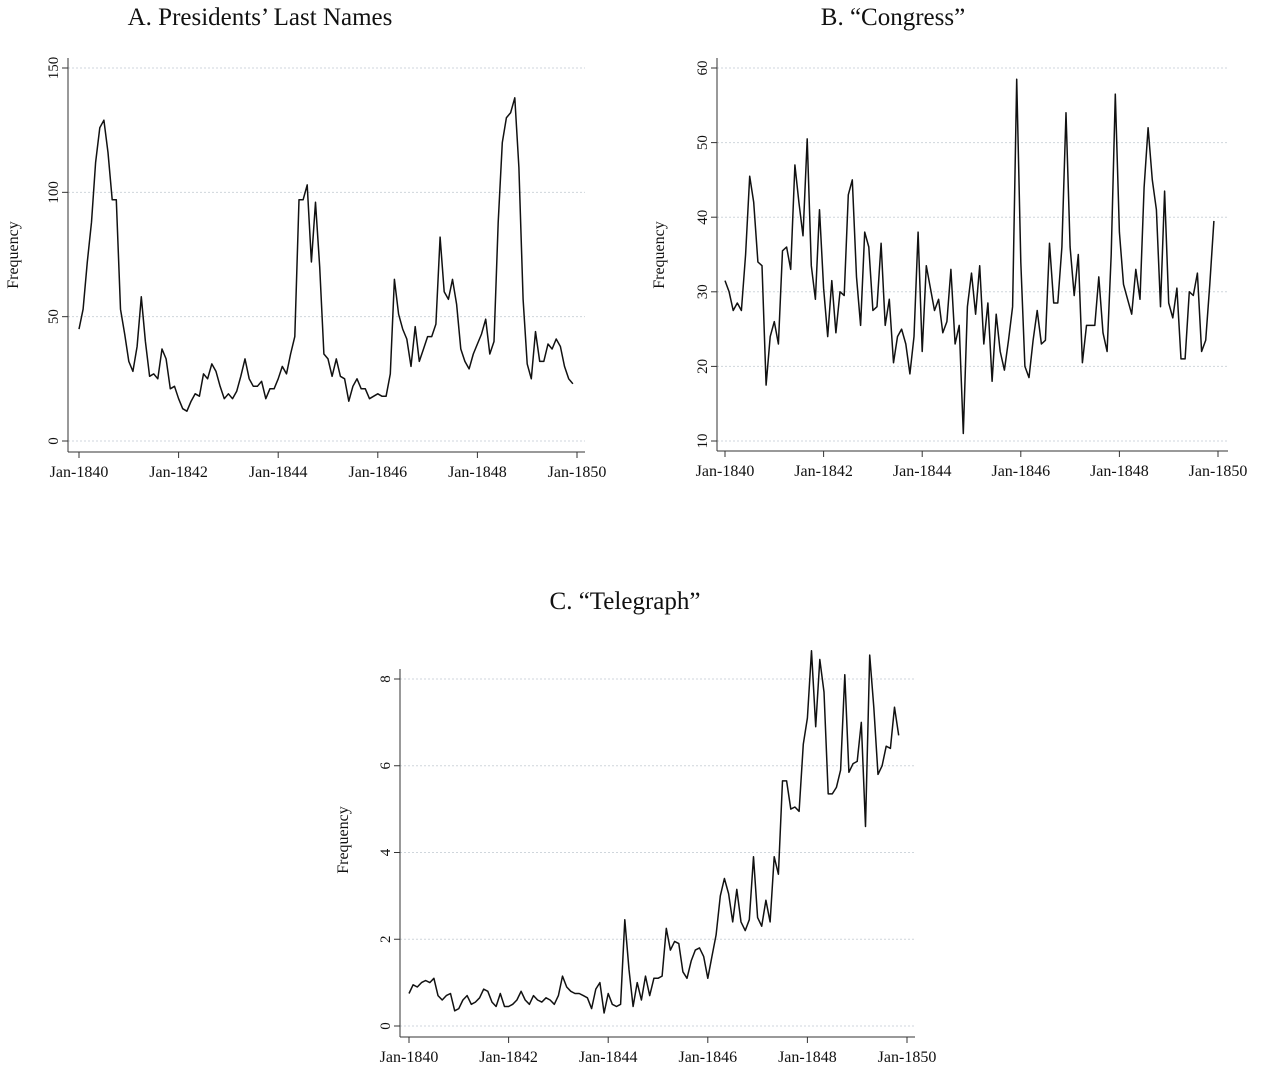  What do you see at coordinates (703, 441) in the screenshot?
I see `y-tick-label: 10` at bounding box center [703, 441].